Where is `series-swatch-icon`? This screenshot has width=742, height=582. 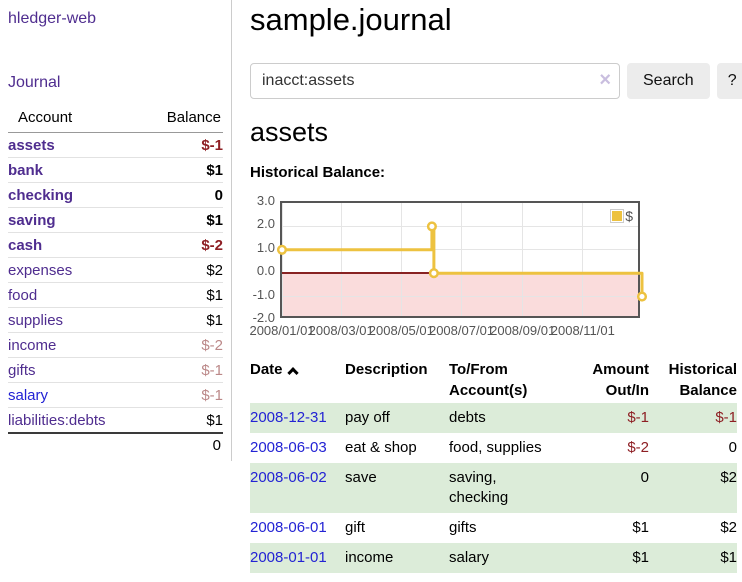
series-swatch-icon is located at coordinates (617, 216).